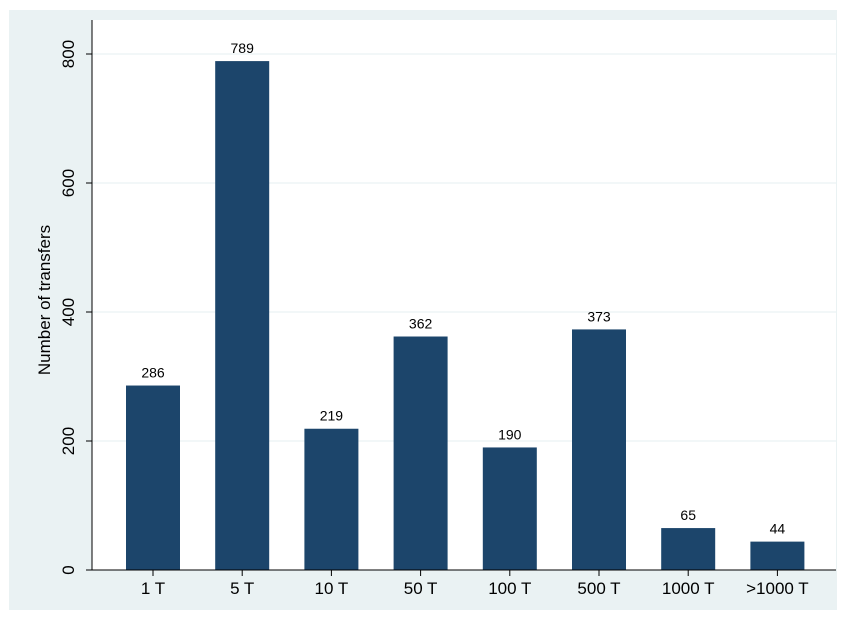 The height and width of the screenshot is (620, 846). What do you see at coordinates (332, 416) in the screenshot?
I see `bar-value-label: 219` at bounding box center [332, 416].